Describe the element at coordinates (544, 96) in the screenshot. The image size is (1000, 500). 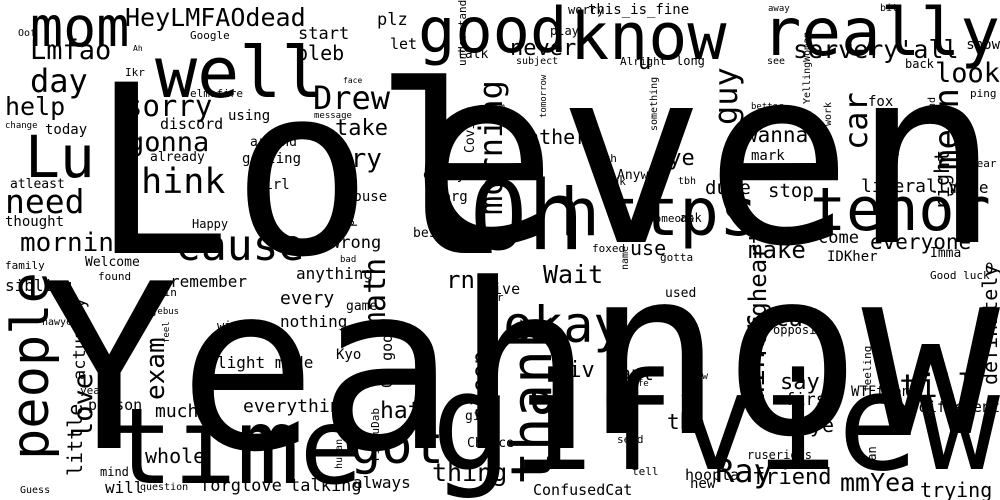
I see `word-cloud-word: tomorrow` at that location.